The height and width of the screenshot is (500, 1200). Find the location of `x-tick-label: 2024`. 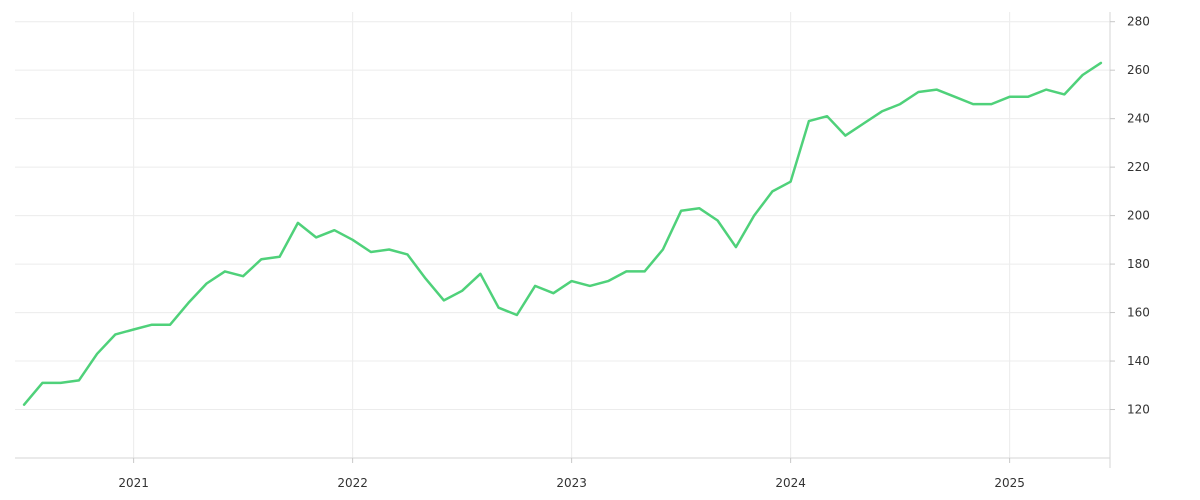

x-tick-label: 2024 is located at coordinates (790, 483).